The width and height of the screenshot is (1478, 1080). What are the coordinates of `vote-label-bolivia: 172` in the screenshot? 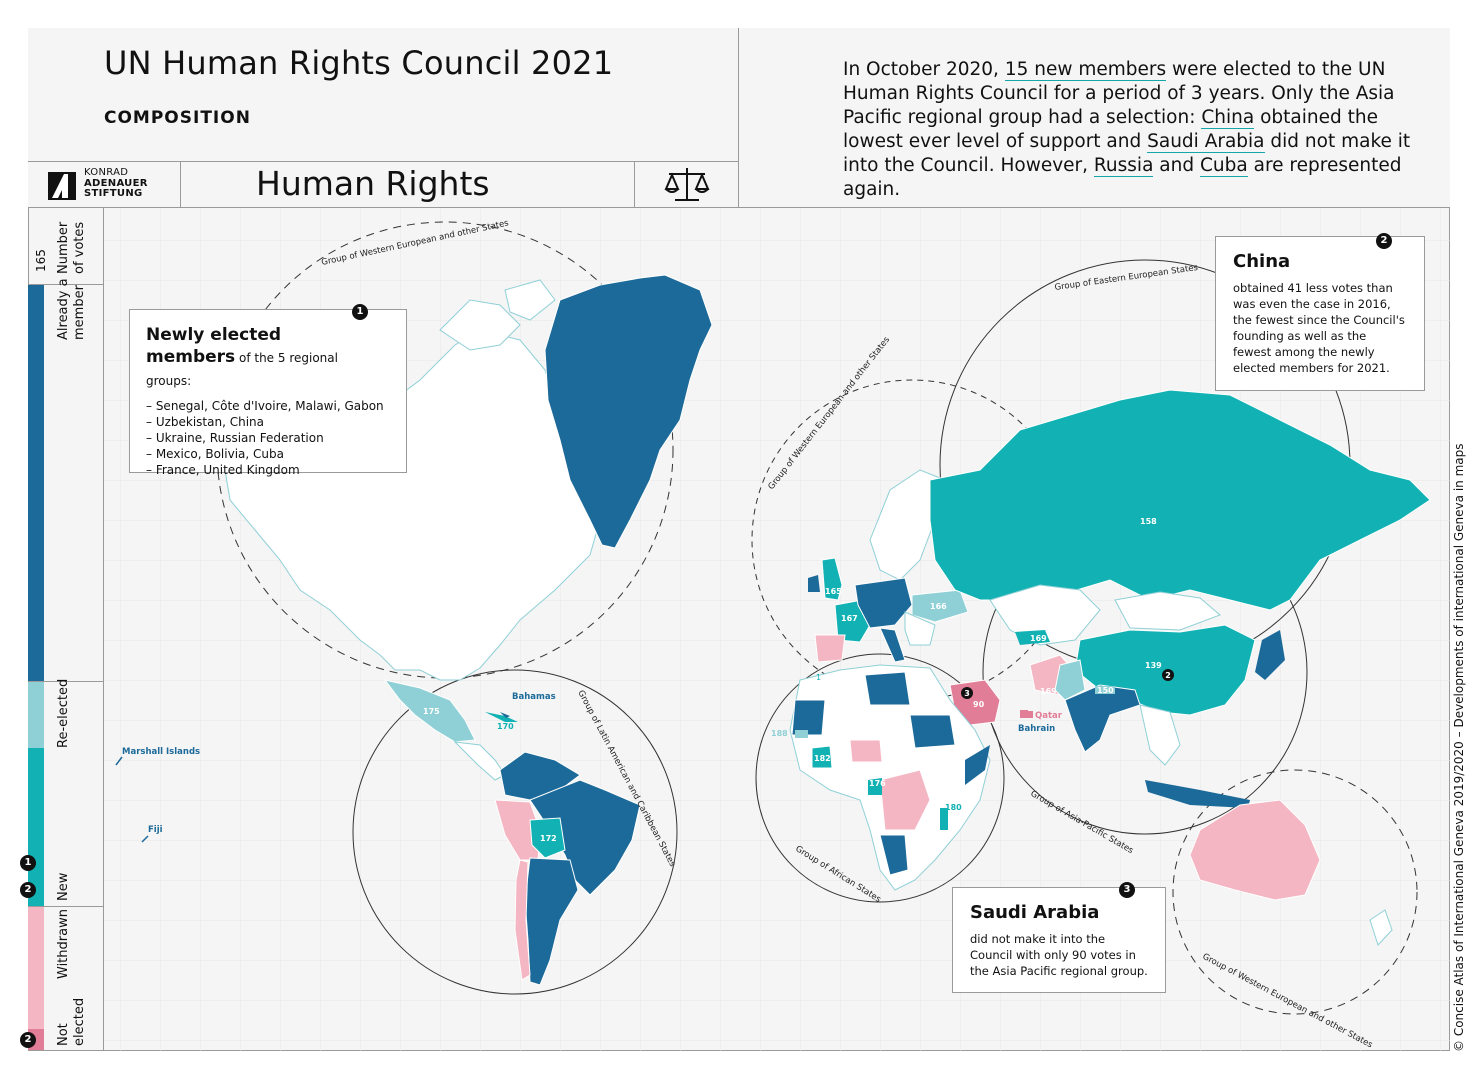 It's located at (548, 838).